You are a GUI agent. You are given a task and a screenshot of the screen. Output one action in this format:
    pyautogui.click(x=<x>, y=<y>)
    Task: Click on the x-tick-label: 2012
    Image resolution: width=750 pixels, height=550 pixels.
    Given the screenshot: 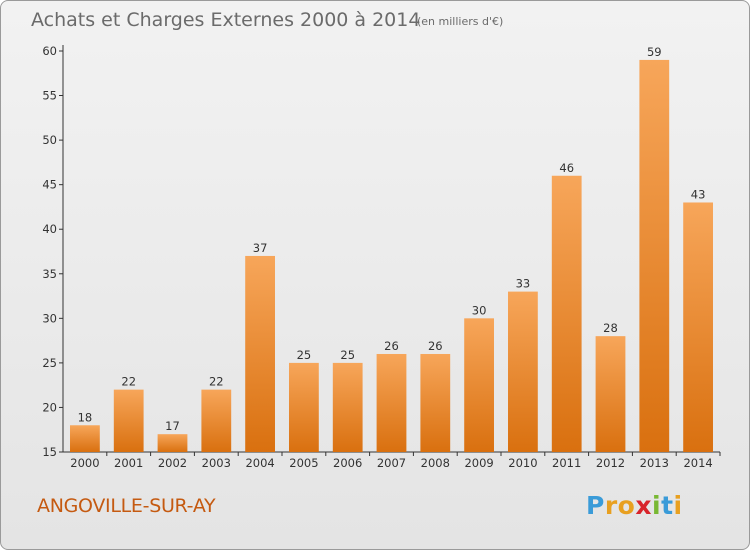 What is the action you would take?
    pyautogui.click(x=610, y=463)
    